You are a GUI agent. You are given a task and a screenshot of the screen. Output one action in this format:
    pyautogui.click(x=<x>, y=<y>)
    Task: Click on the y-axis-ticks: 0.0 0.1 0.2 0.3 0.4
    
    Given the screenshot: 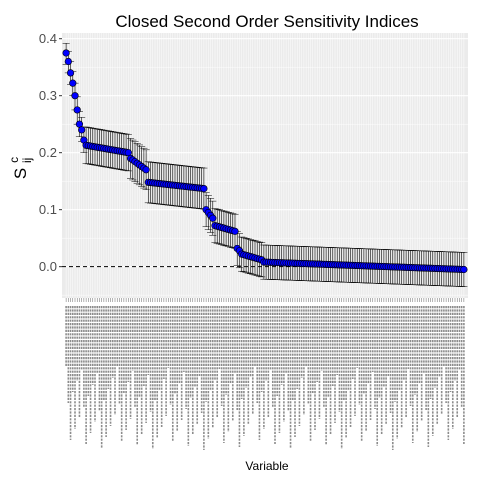 What is the action you would take?
    pyautogui.click(x=50, y=152)
    